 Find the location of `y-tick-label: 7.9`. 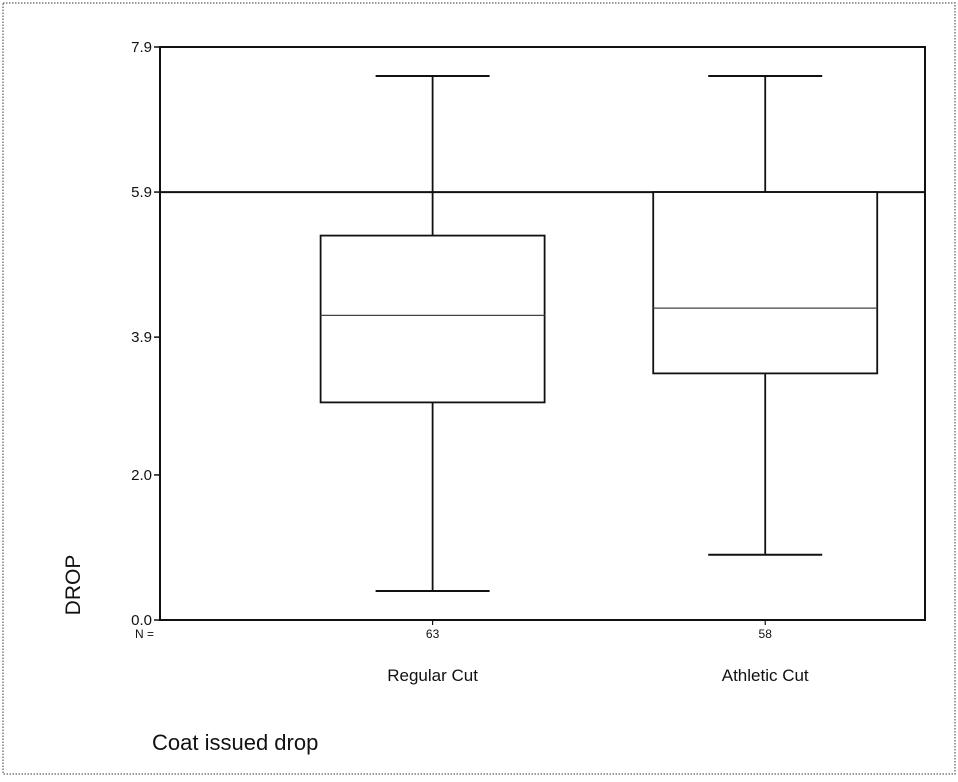

y-tick-label: 7.9 is located at coordinates (141, 47).